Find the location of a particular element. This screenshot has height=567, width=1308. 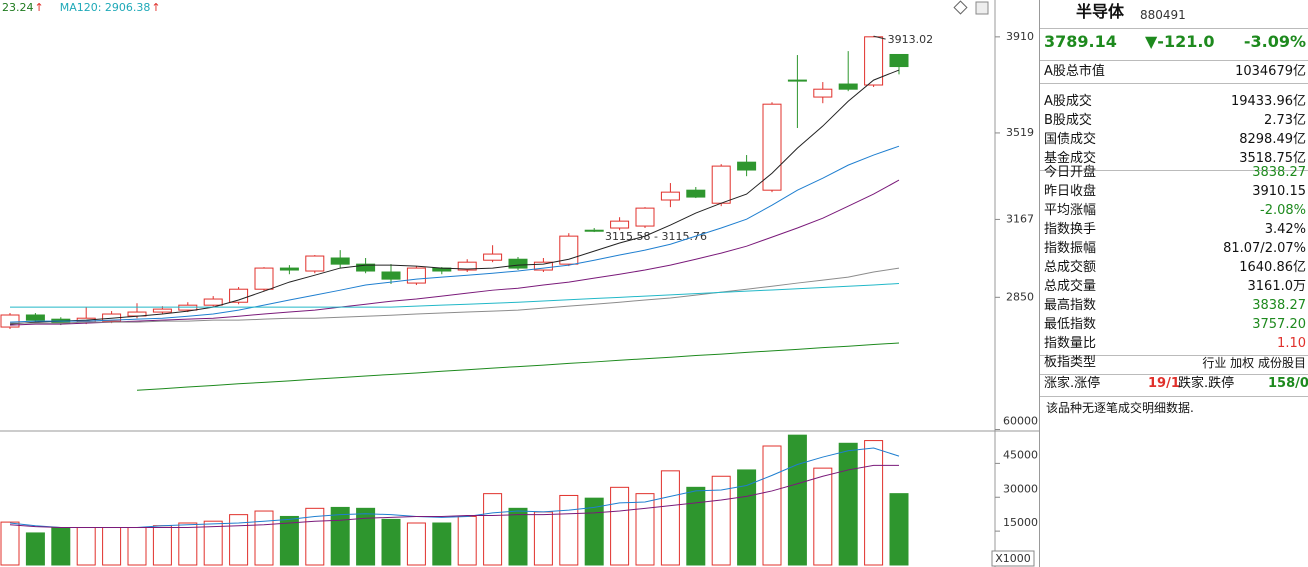

icon-button is located at coordinates (982, 8).